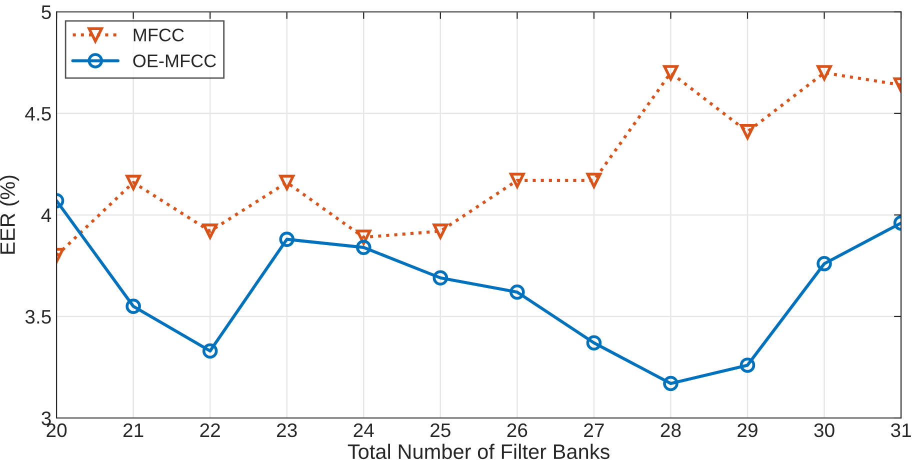 This screenshot has width=912, height=475. What do you see at coordinates (38, 114) in the screenshot?
I see `y-tick-label: 4.5` at bounding box center [38, 114].